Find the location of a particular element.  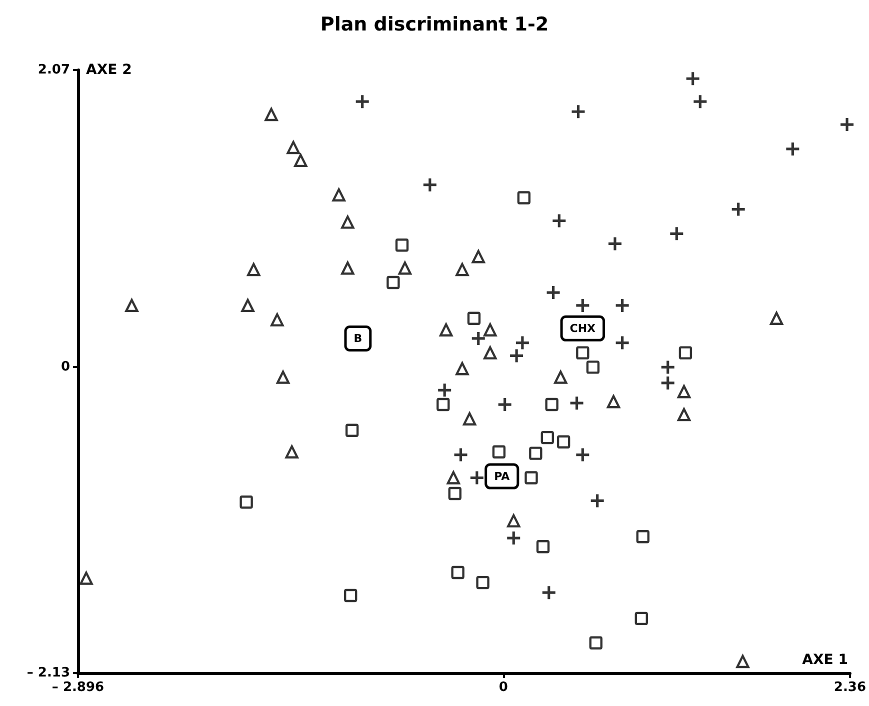

y-tick-label: 2.07 is located at coordinates (54, 70).